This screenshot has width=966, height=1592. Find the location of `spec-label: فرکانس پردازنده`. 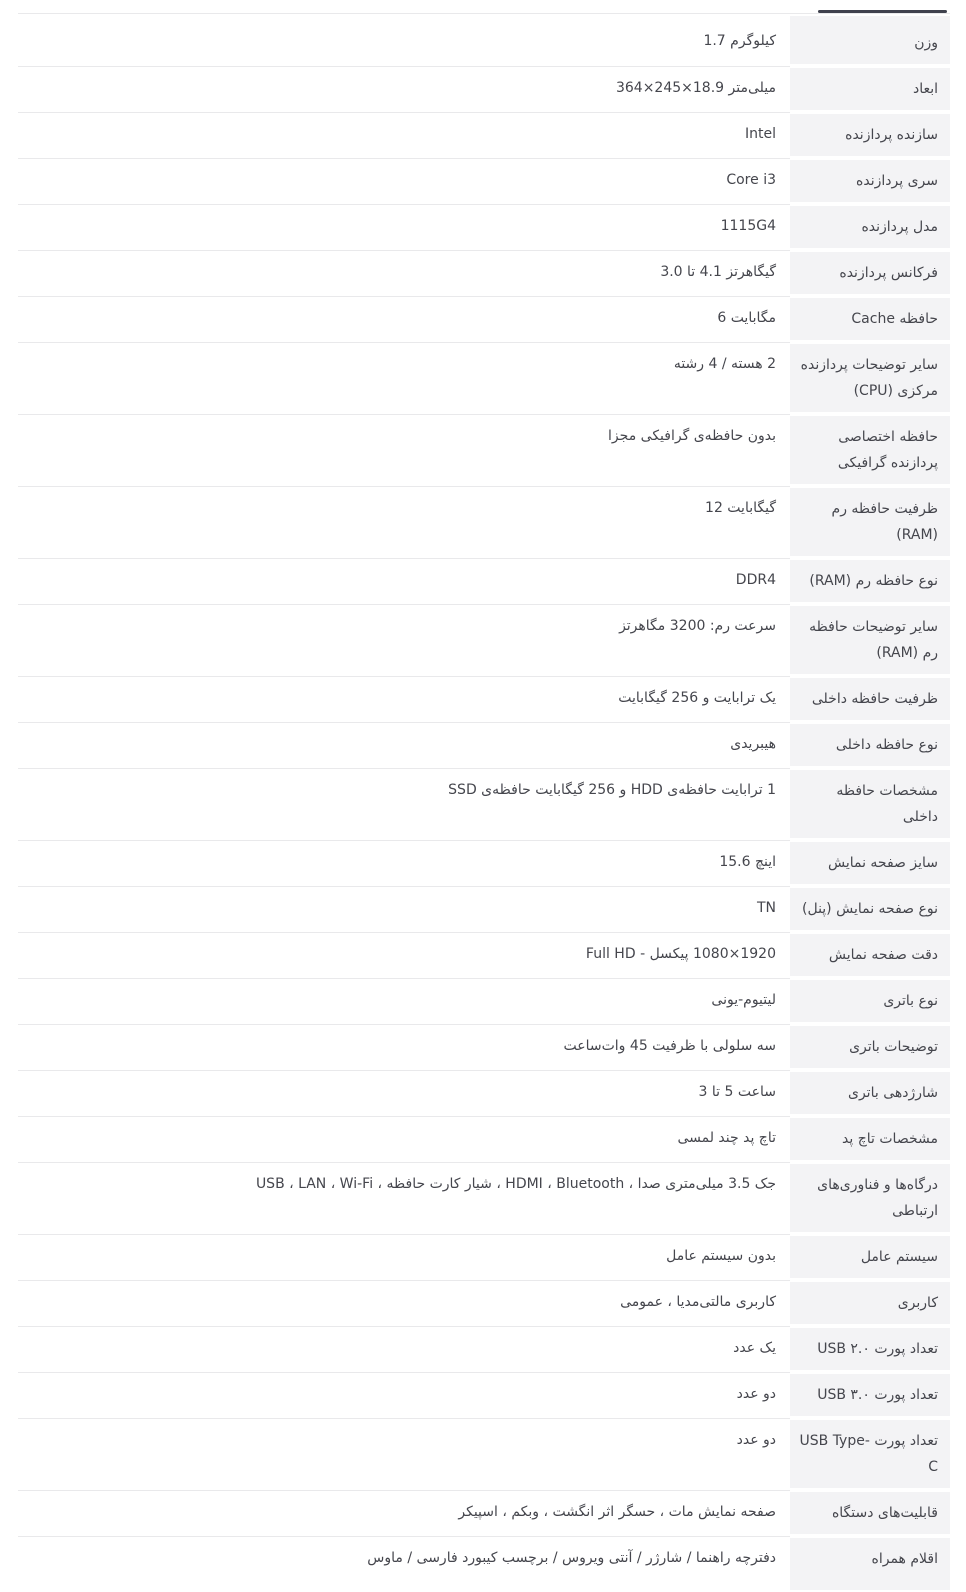

spec-label: فرکانس پردازنده is located at coordinates (870, 273).